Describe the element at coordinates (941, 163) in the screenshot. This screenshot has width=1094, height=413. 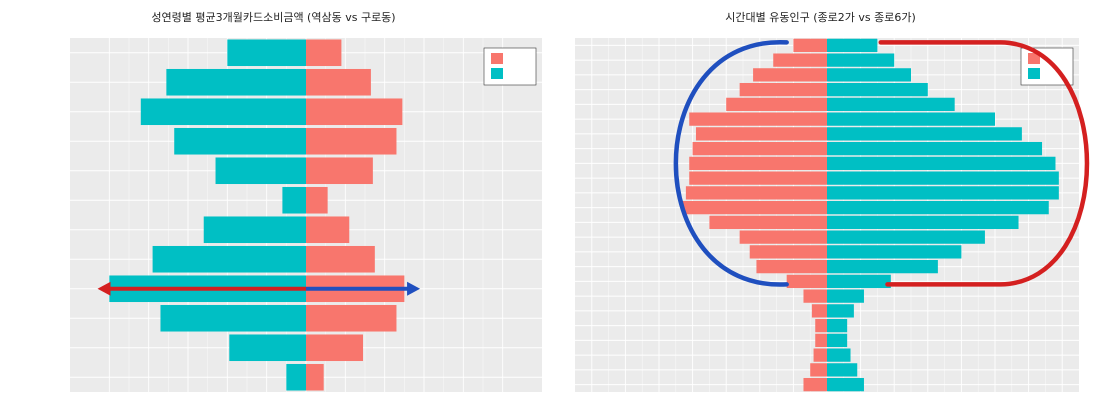
I see `bar-종로6가-15` at that location.